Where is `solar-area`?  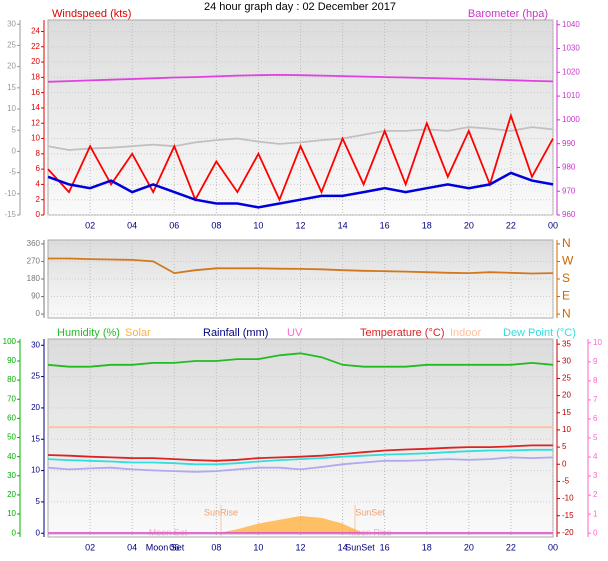 solar-area is located at coordinates (300, 525).